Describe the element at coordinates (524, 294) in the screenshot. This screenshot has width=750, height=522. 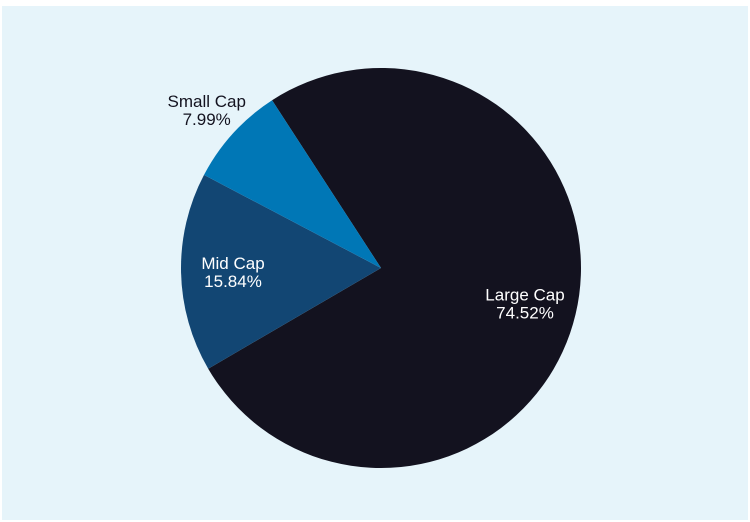
I see `slice-name-label-large-cap: Large Cap` at that location.